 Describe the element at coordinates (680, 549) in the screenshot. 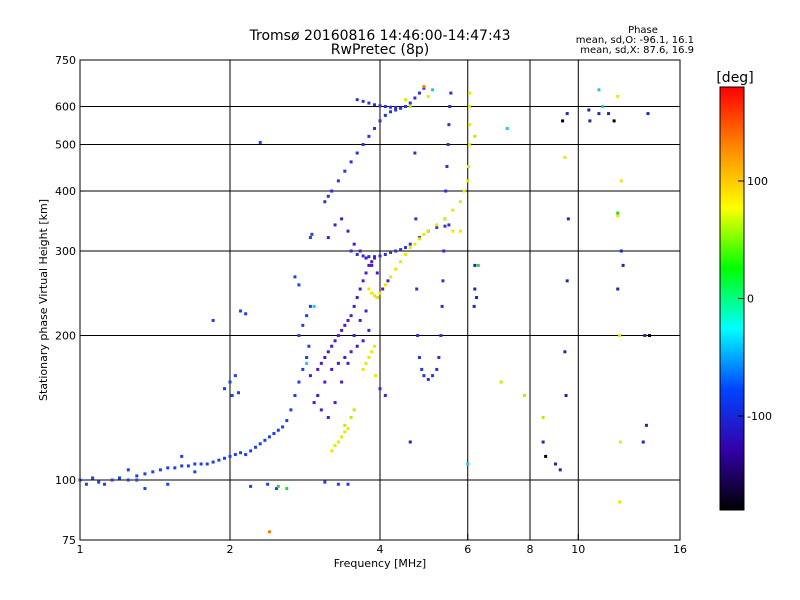

I see `x-tick-label: 16` at that location.